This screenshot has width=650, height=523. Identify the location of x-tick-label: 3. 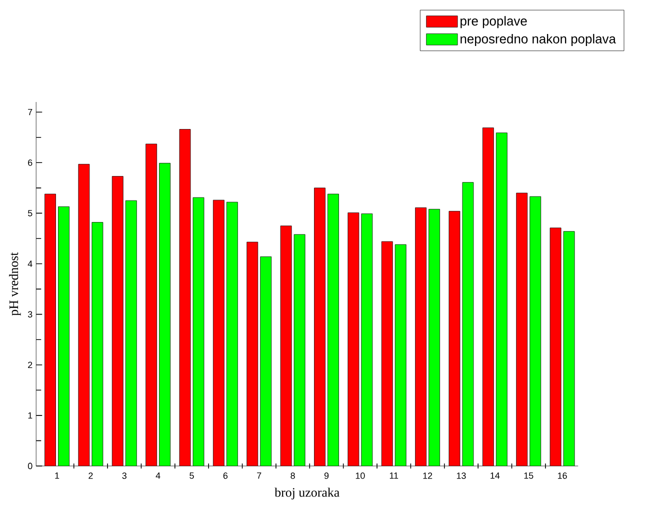
(124, 475).